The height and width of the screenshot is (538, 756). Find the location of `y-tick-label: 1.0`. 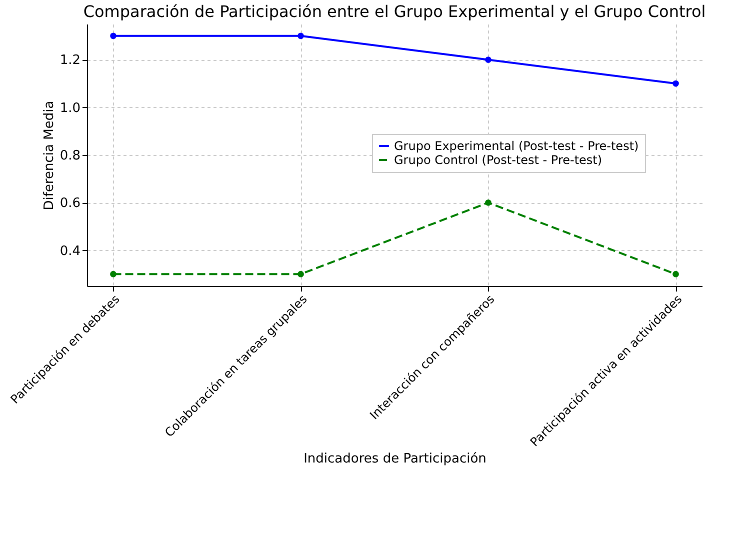

y-tick-label: 1.0 is located at coordinates (70, 108).